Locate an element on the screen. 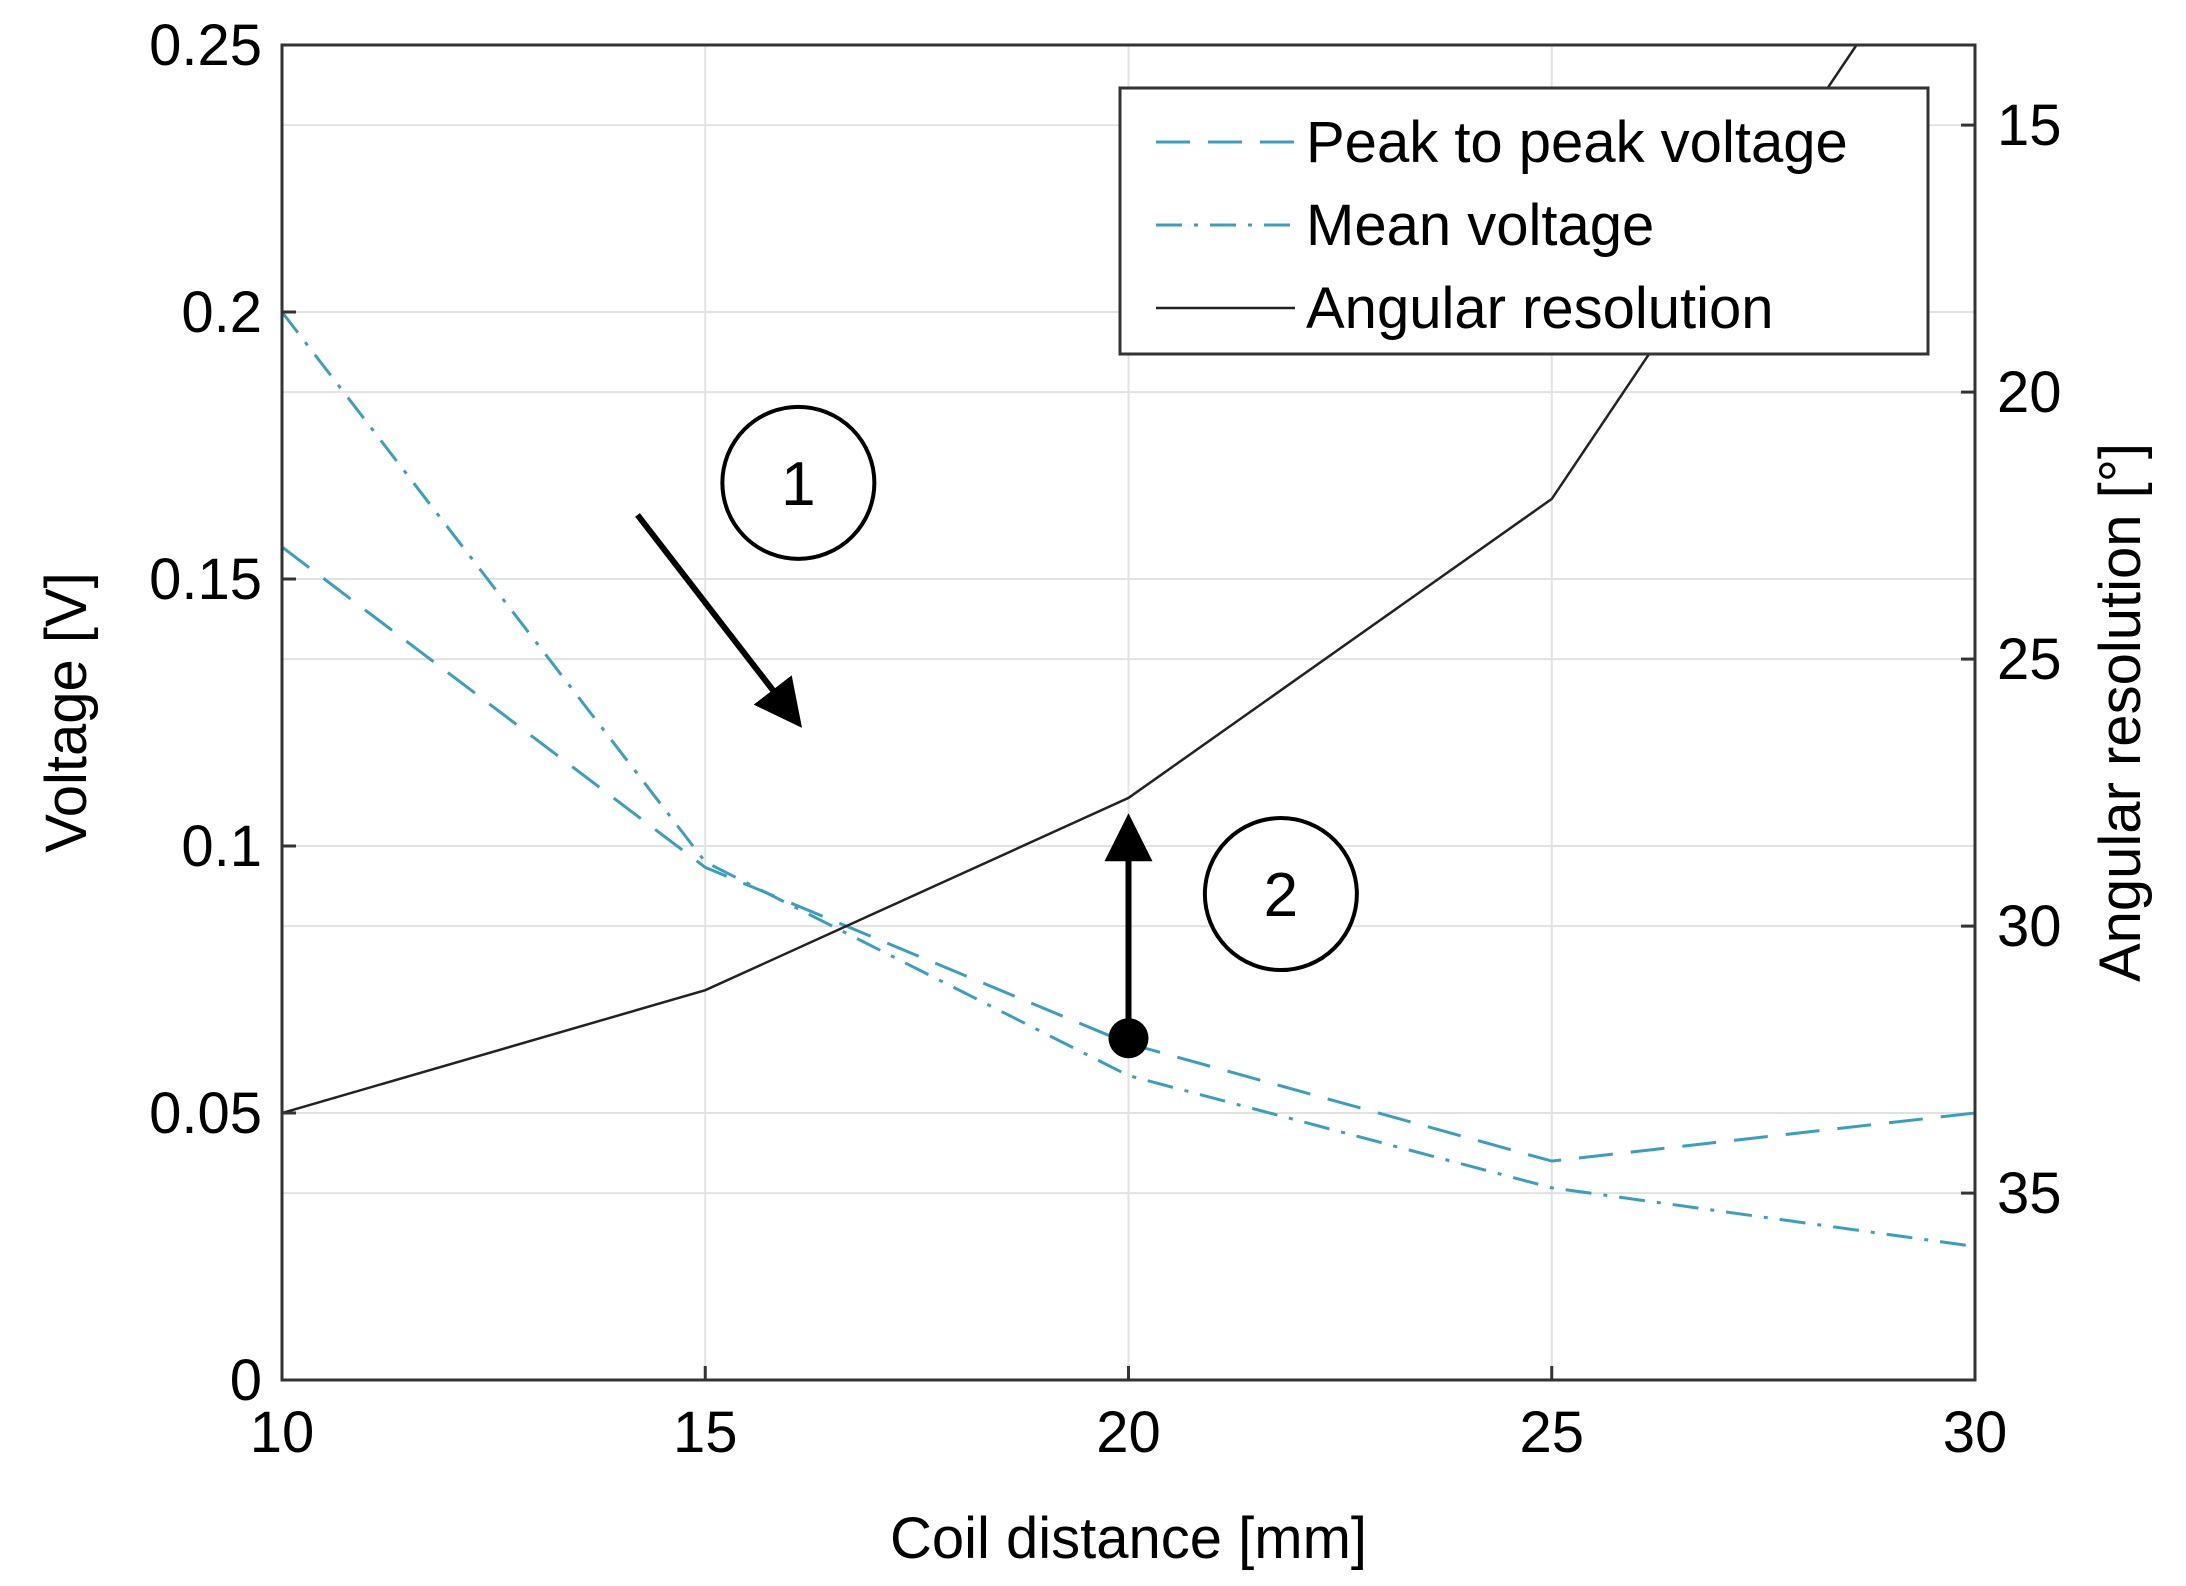 Image resolution: width=2186 pixels, height=1586 pixels. annotation-label-1: 1 is located at coordinates (798, 484).